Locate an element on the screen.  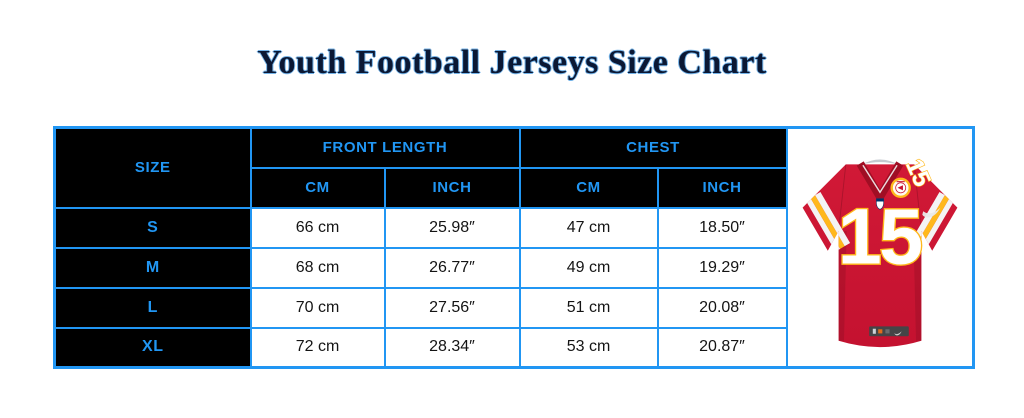
table-row-m: M 68 cm 26.77″ 49 cm 19.29″ is located at coordinates (513, 267).